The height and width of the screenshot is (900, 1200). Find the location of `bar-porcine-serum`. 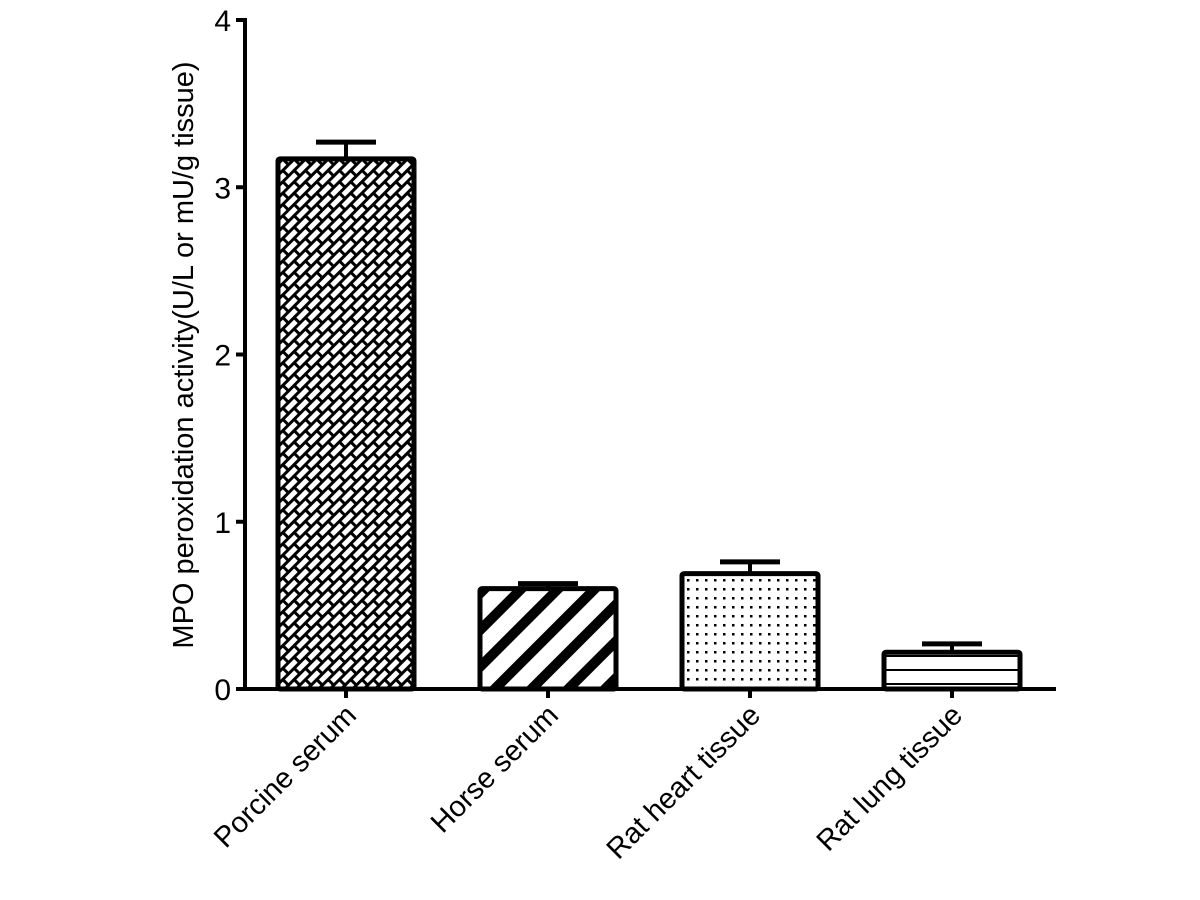

bar-porcine-serum is located at coordinates (346, 415).